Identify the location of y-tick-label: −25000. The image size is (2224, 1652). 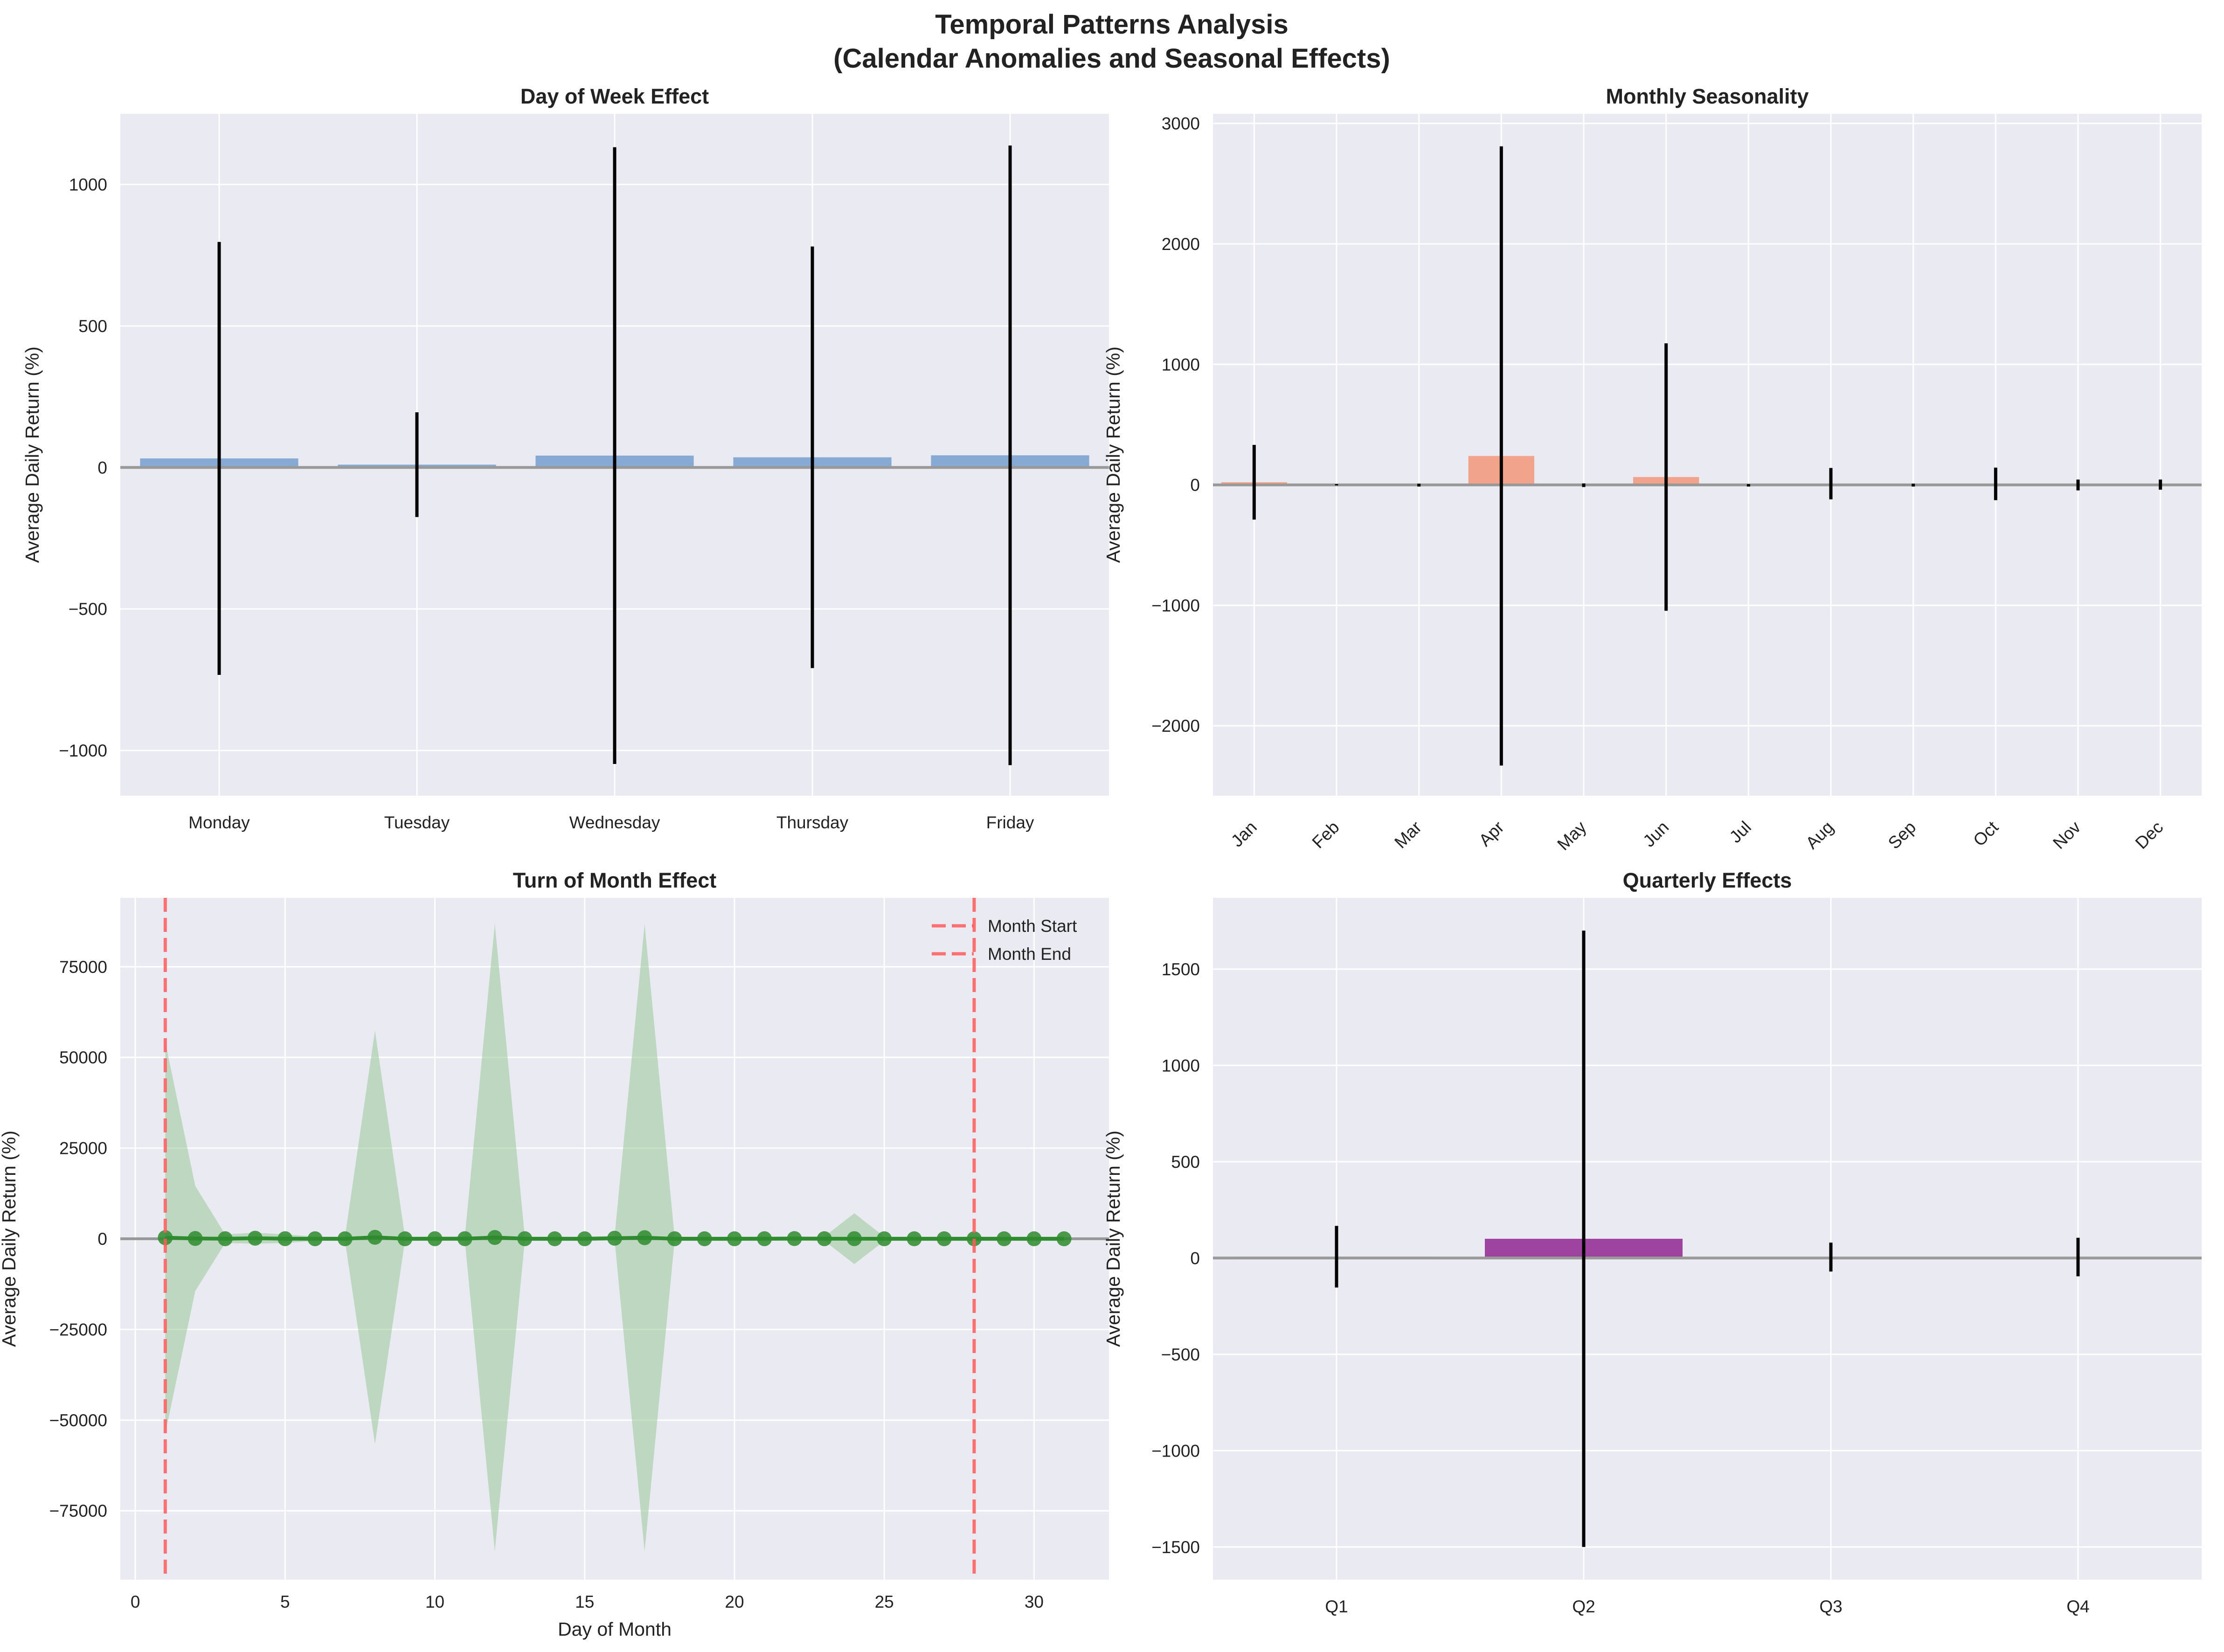
(78, 1330).